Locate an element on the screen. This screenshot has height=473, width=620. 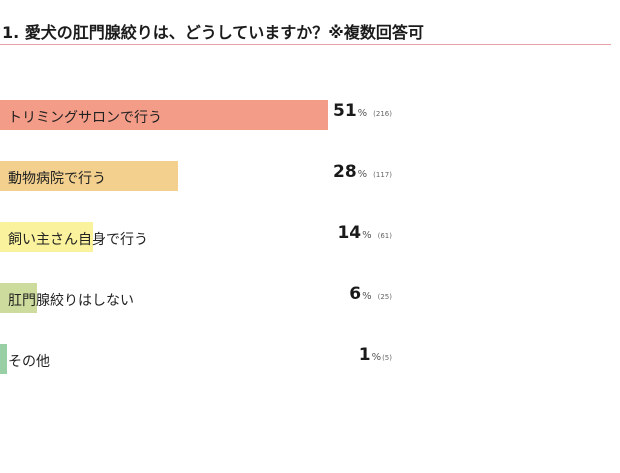
percent-value: 14 is located at coordinates (349, 233).